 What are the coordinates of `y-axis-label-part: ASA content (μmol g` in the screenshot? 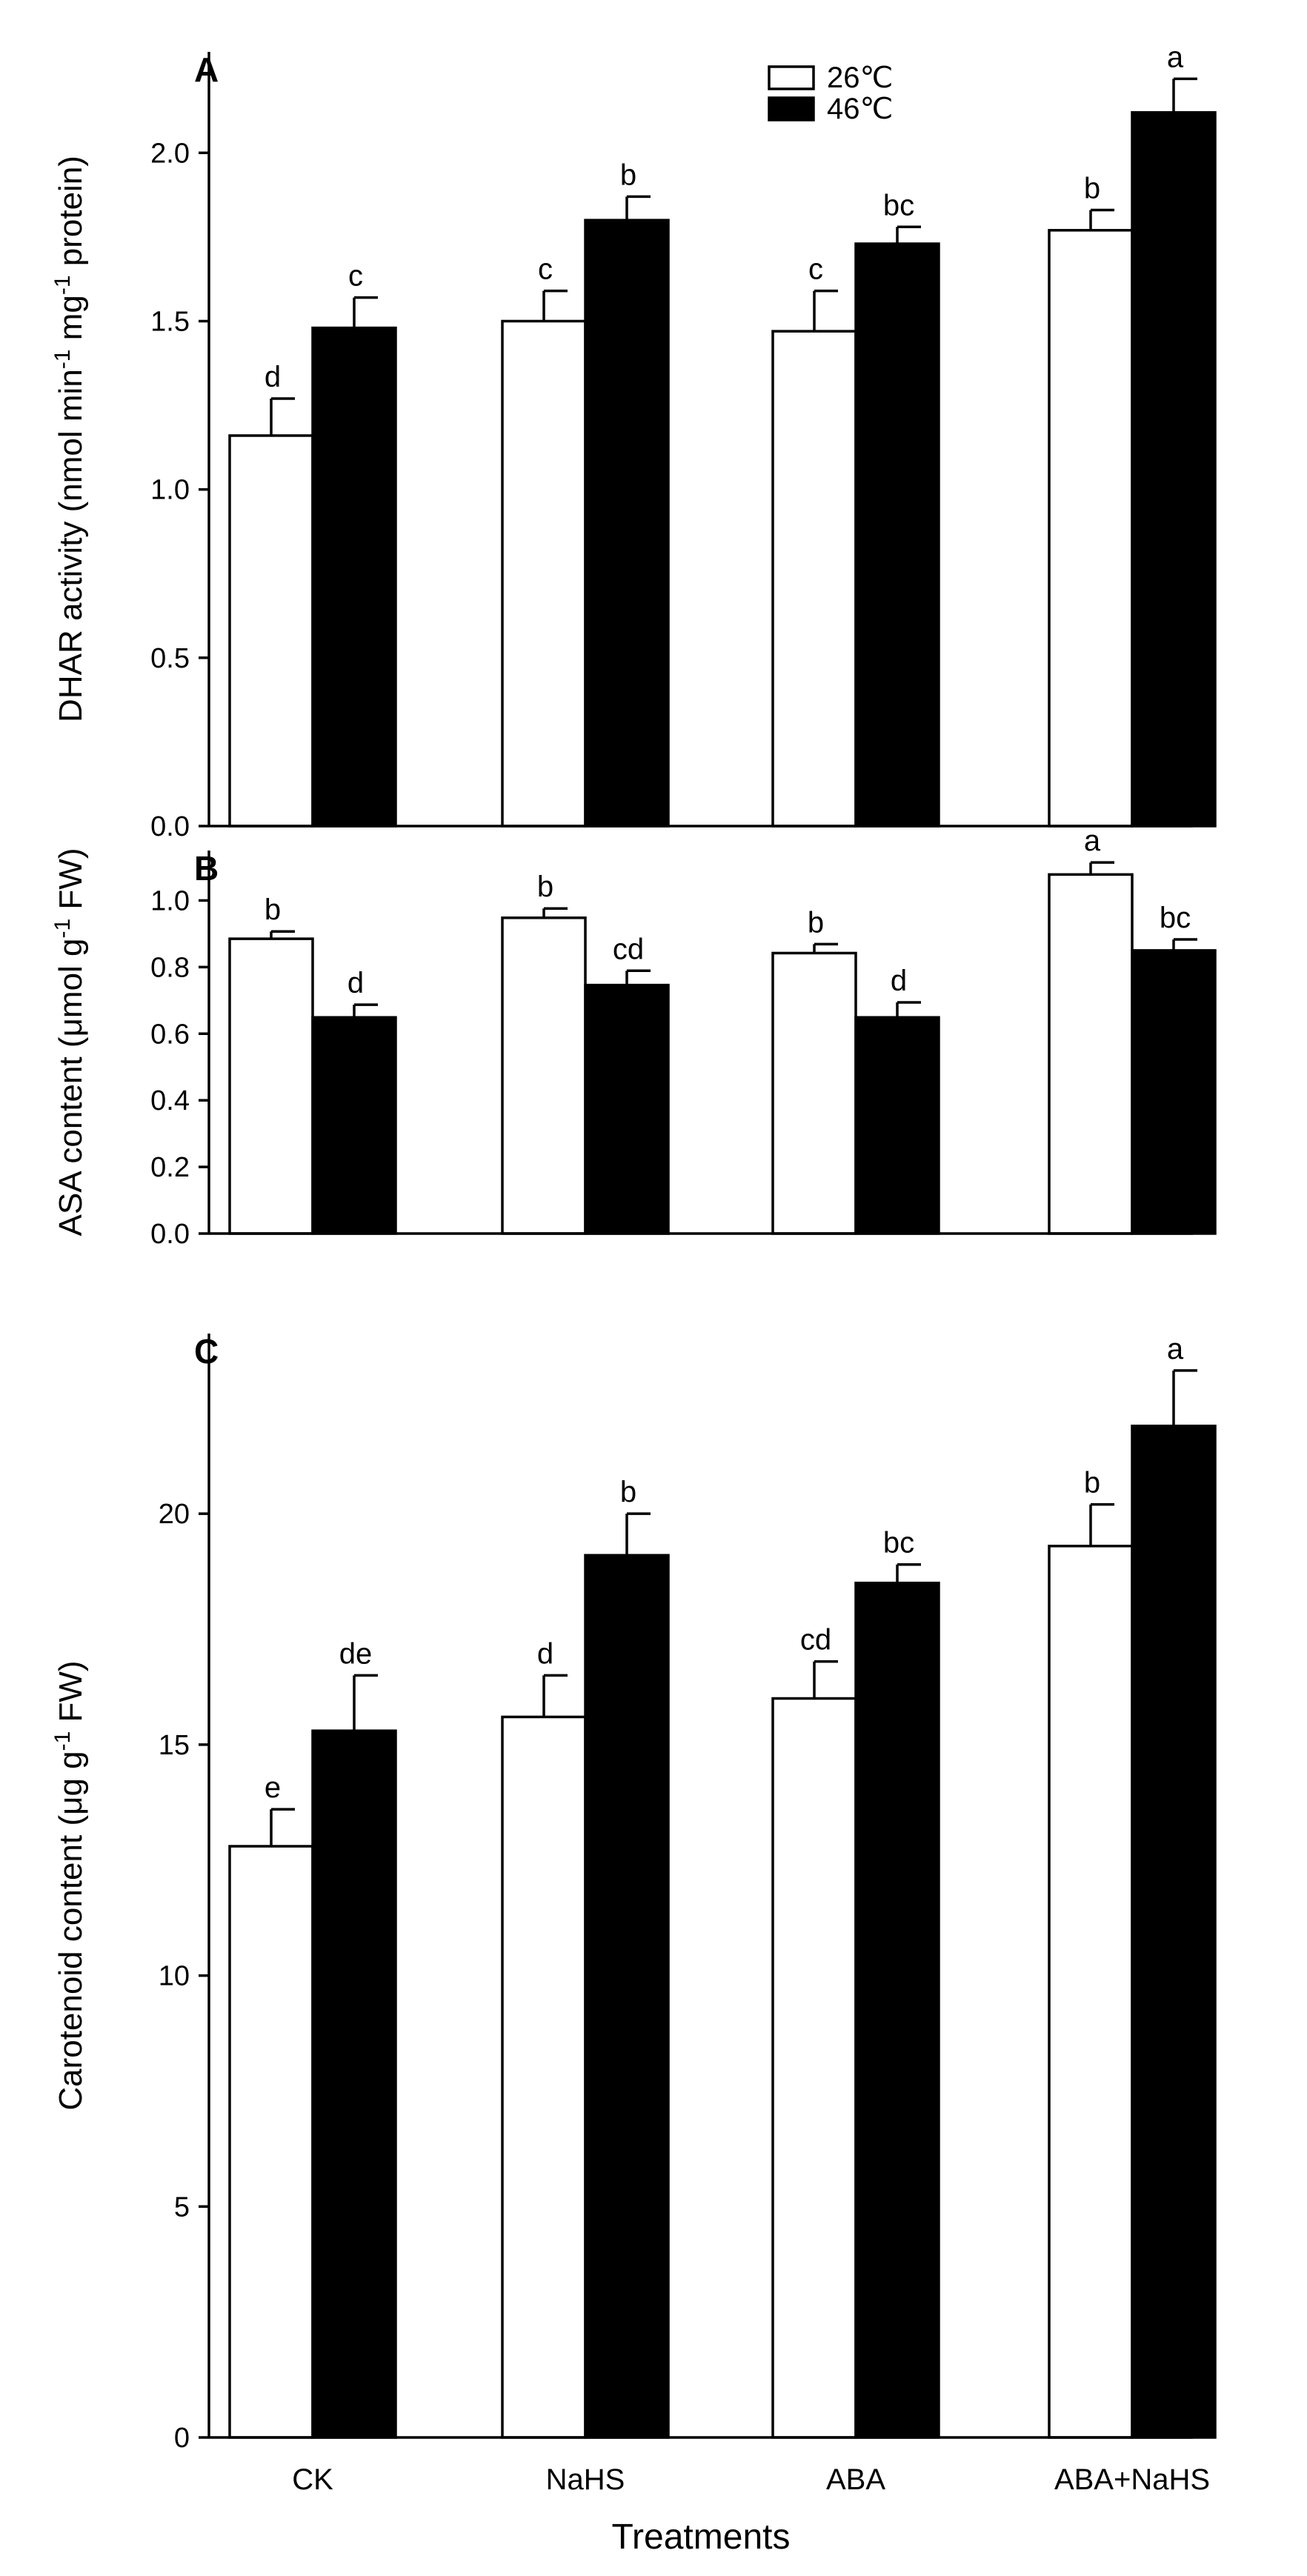 It's located at (71, 1087).